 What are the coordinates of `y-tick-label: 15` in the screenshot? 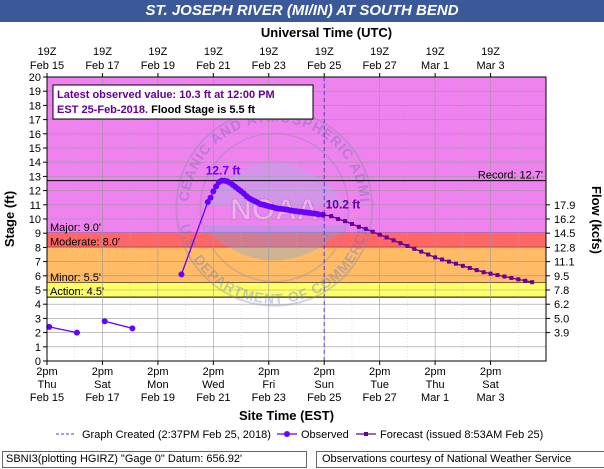 It's located at (35, 149).